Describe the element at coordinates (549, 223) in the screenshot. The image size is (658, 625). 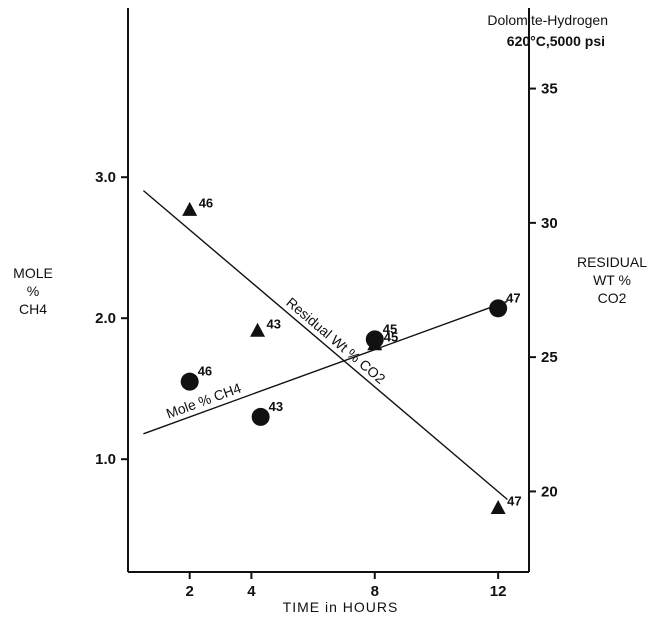
I see `y-right-tick-label: 30` at that location.